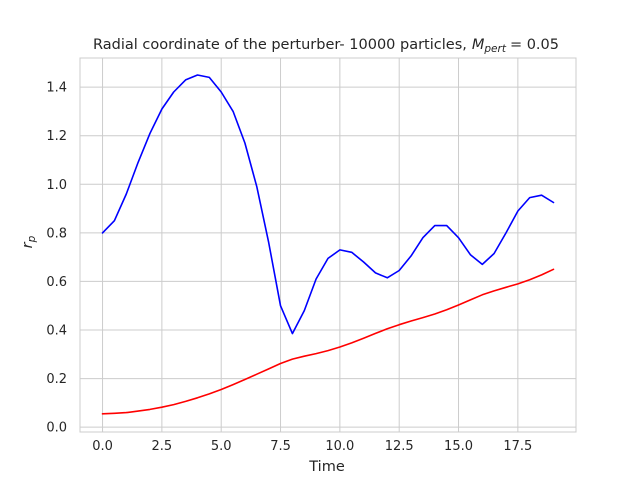  I want to click on x-axis-label: Time, so click(326, 467).